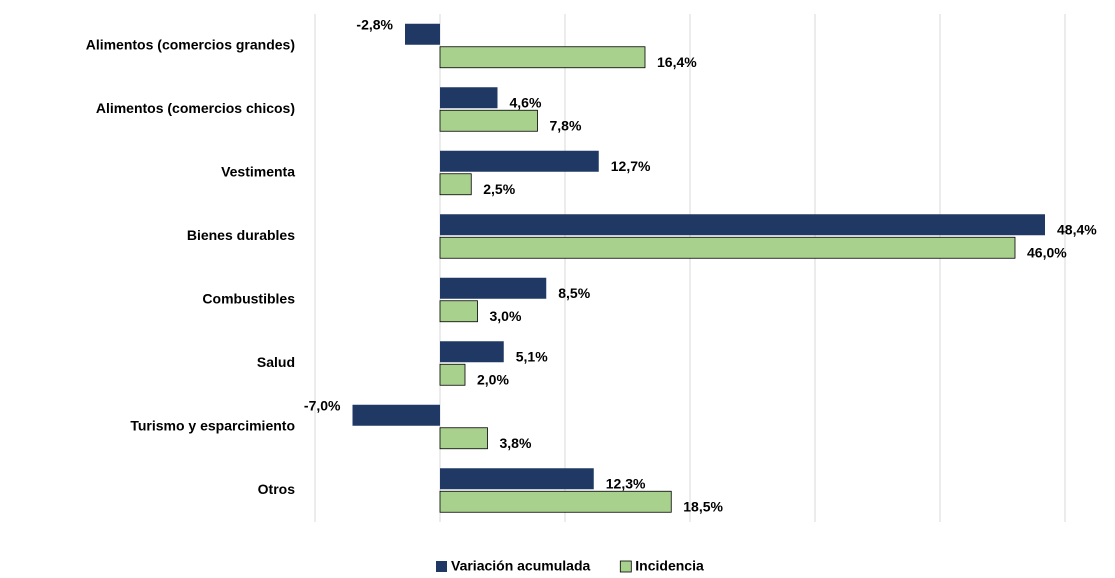 The image size is (1115, 578). What do you see at coordinates (631, 166) in the screenshot?
I see `data-label: 12,7%` at bounding box center [631, 166].